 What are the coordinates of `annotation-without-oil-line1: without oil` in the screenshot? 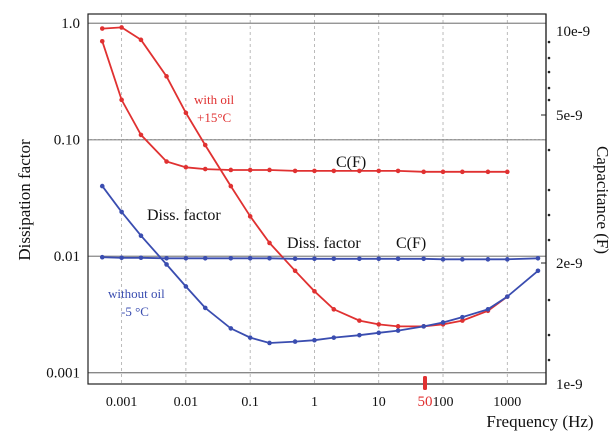 It's located at (136, 293).